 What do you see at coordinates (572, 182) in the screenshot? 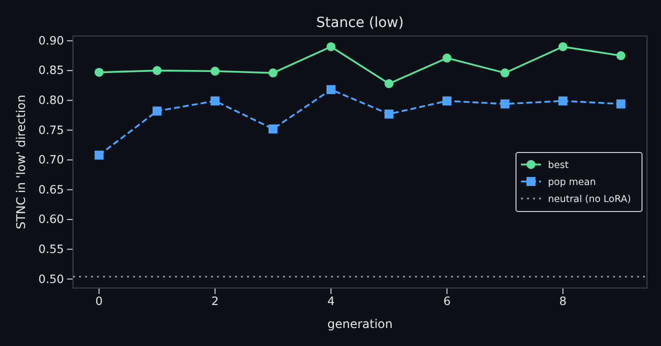
I see `legend-label: pop mean` at bounding box center [572, 182].